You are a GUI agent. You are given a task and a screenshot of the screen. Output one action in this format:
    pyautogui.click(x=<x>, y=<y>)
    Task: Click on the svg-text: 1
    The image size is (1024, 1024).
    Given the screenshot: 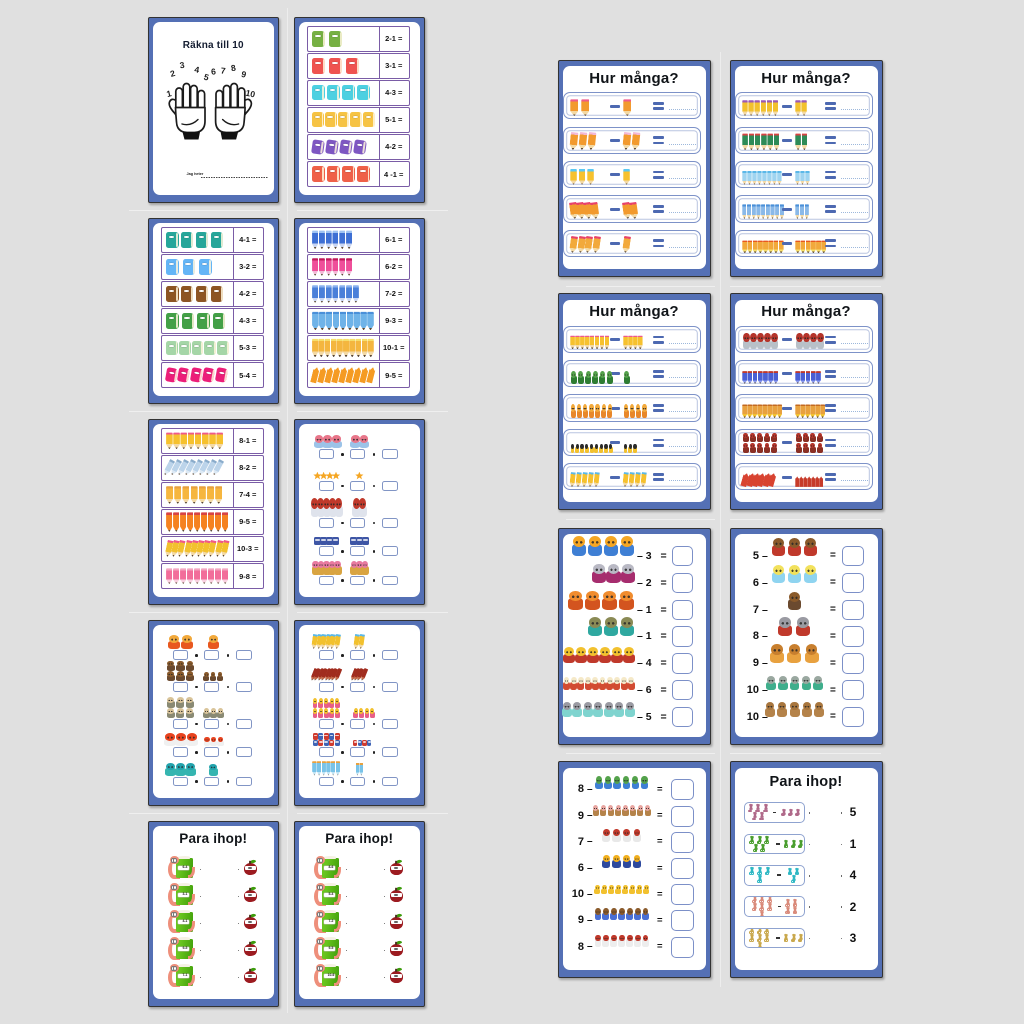 What is the action you would take?
    pyautogui.click(x=168, y=93)
    